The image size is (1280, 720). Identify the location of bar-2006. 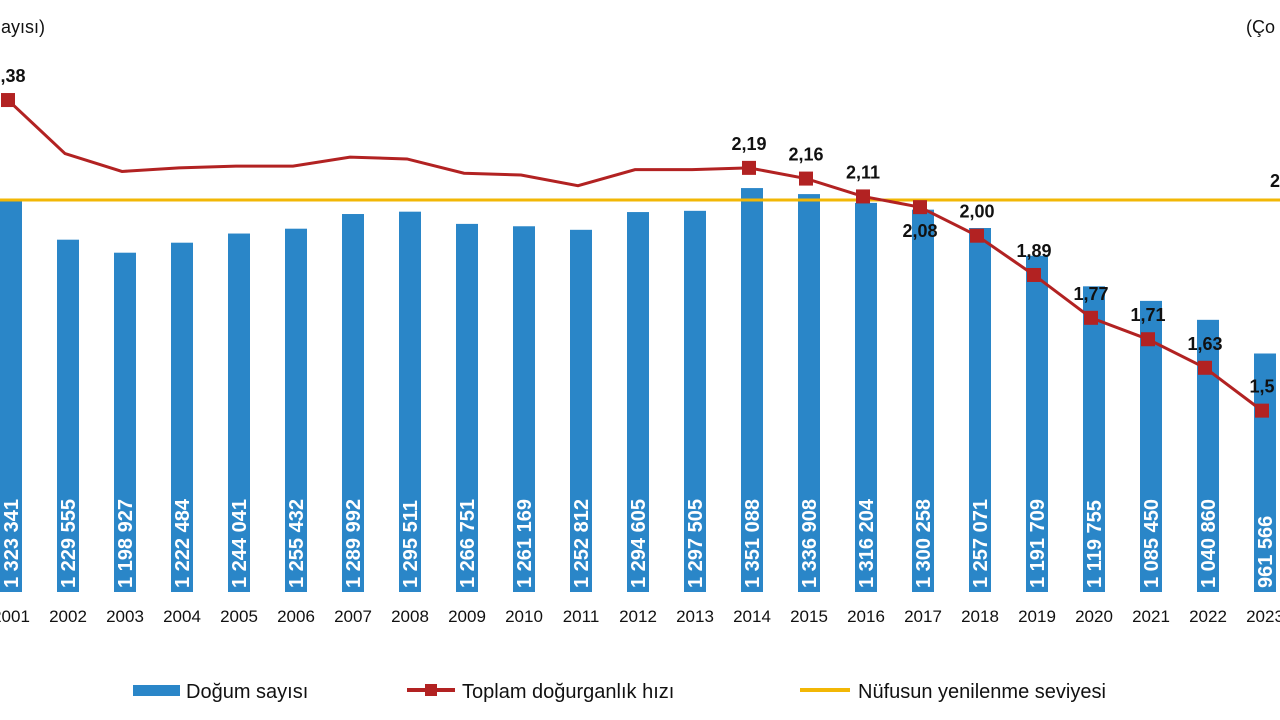
(296, 410).